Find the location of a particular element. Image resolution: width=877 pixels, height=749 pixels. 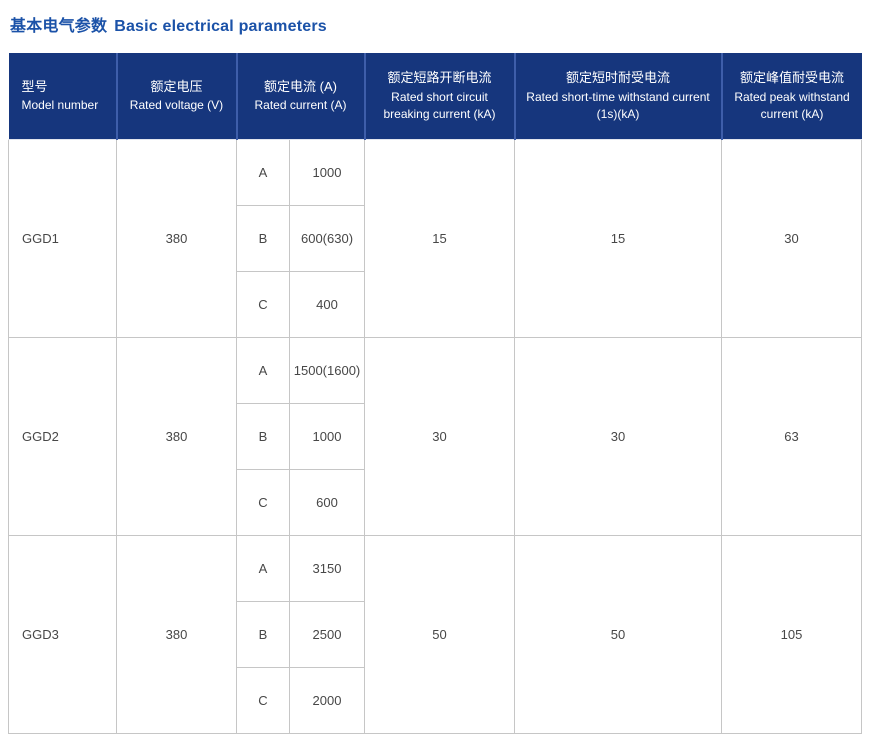

cell-model: GGD3 is located at coordinates (62, 634).